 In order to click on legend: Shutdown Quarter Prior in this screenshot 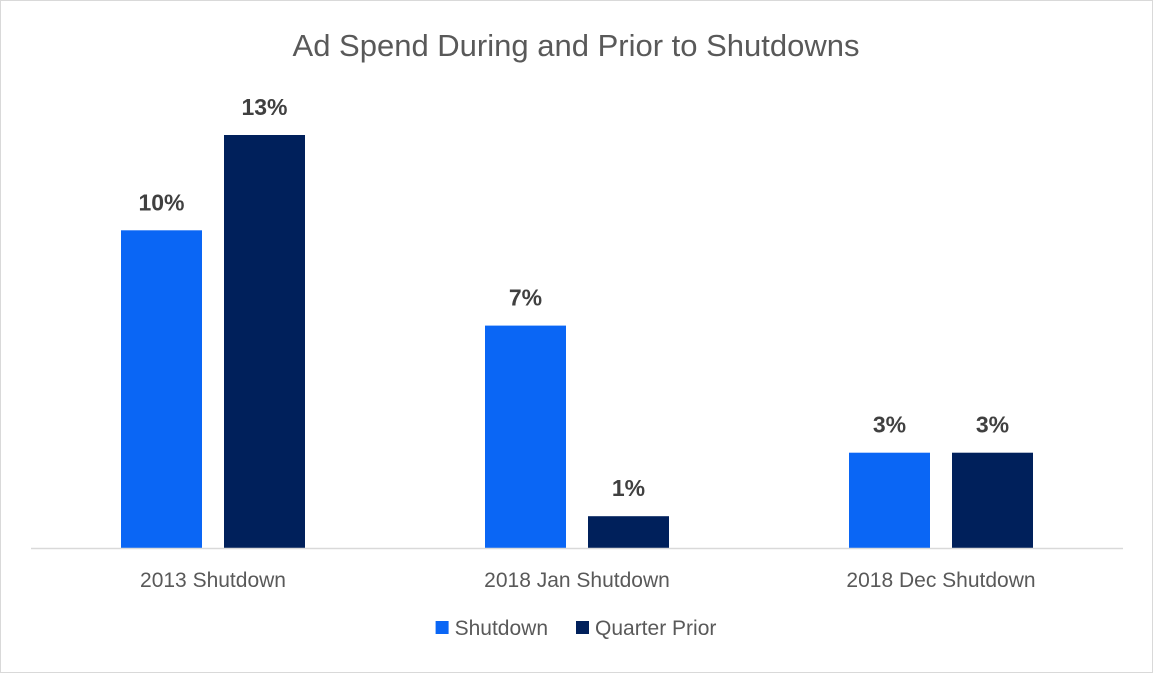, I will do `click(575, 628)`.